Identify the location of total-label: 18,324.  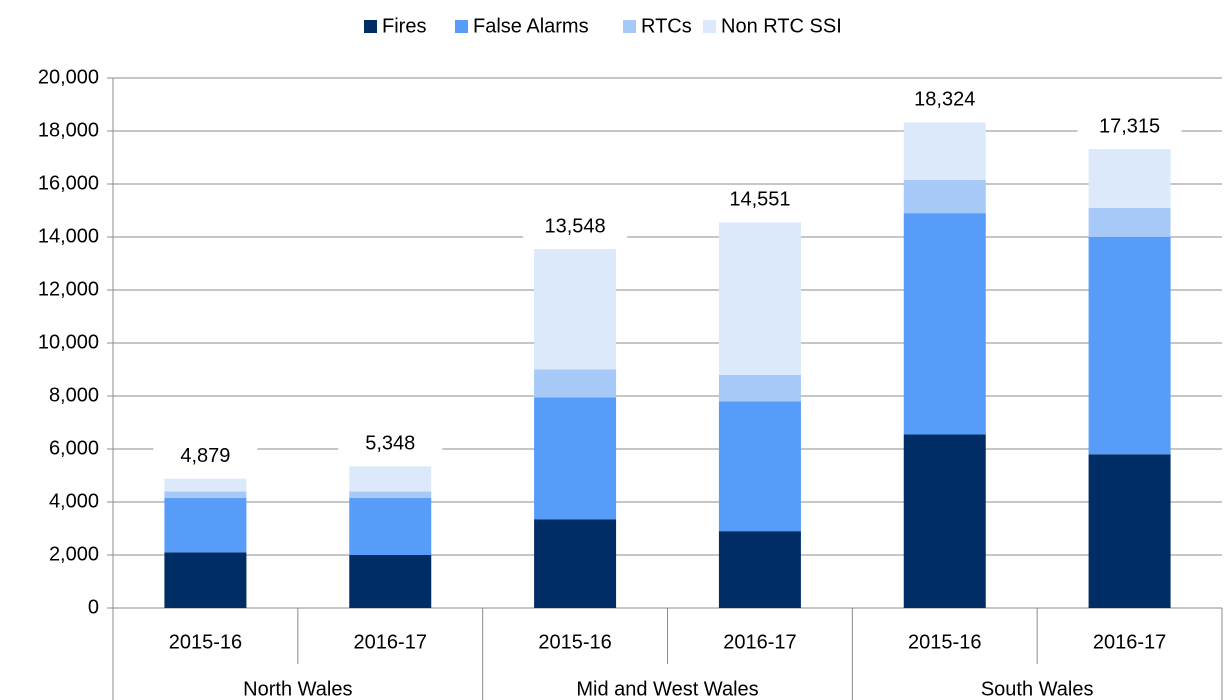
(944, 100).